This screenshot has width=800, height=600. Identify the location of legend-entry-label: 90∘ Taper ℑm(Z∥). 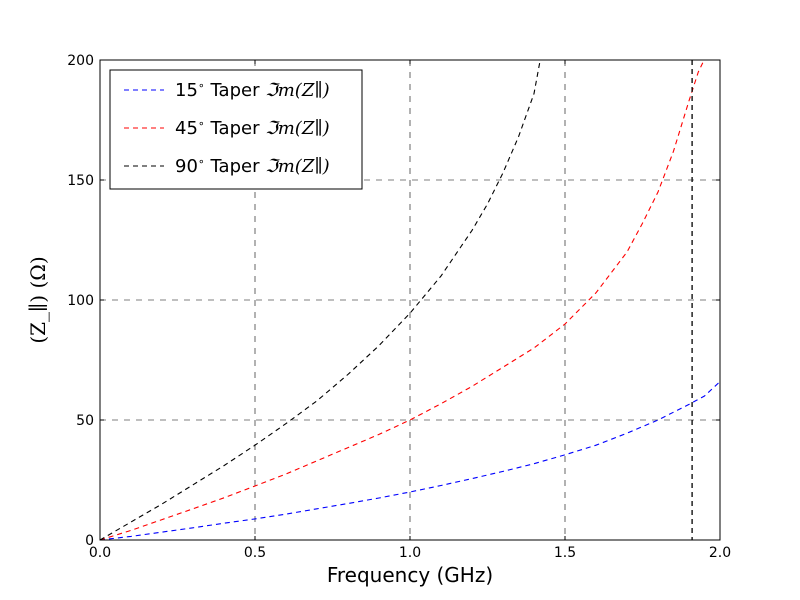
(252, 166).